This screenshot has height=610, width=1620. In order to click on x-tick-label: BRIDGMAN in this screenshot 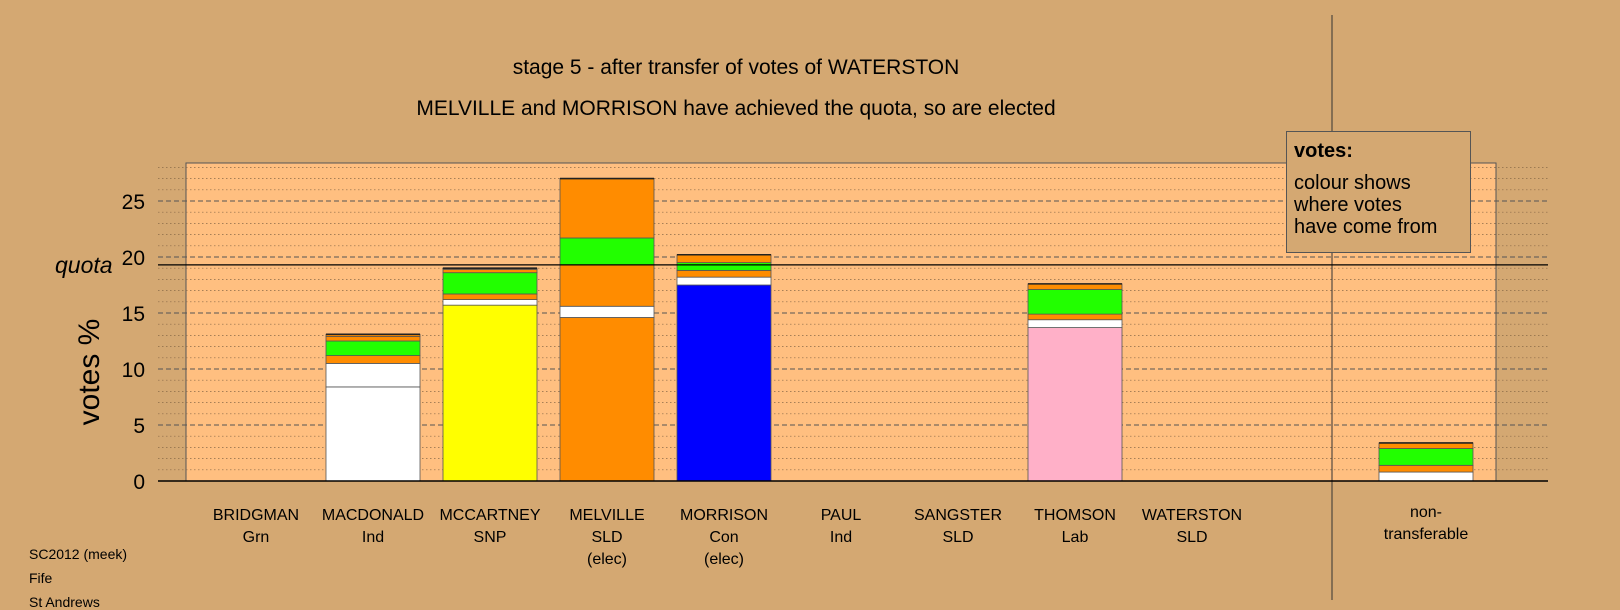, I will do `click(256, 515)`.